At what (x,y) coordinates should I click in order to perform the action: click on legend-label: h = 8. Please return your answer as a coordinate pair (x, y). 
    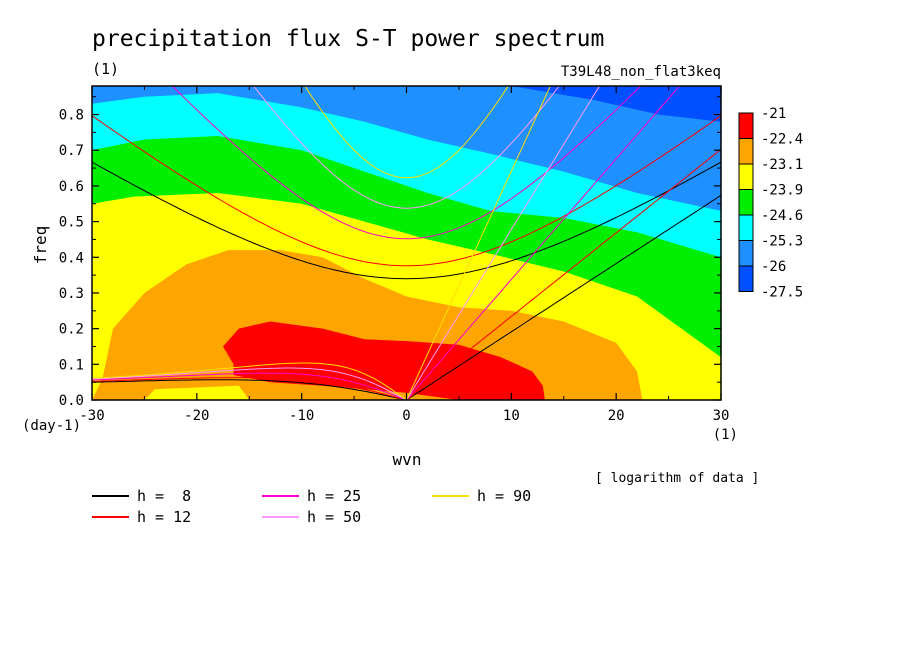
    Looking at the image, I should click on (164, 496).